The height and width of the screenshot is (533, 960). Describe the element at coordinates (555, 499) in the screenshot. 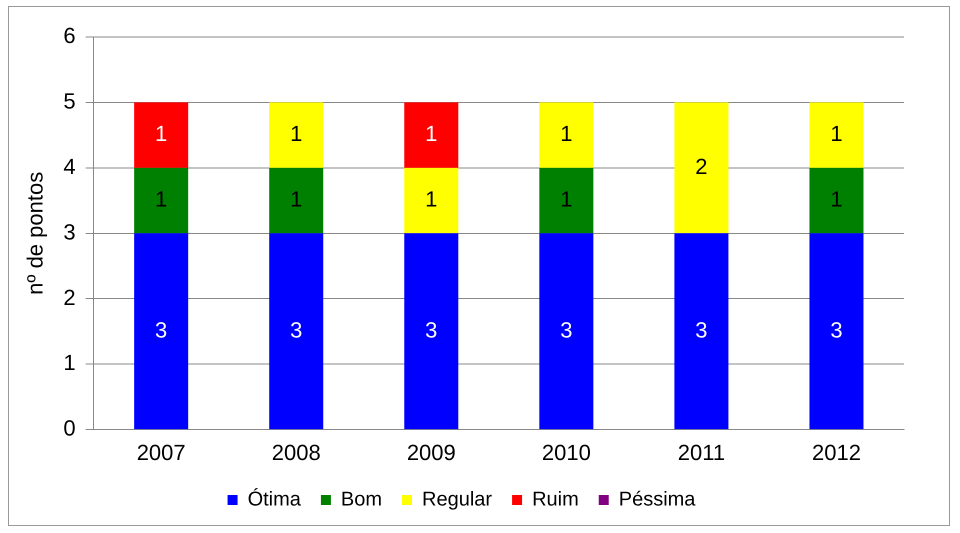

I see `legend-label: Ruim` at that location.